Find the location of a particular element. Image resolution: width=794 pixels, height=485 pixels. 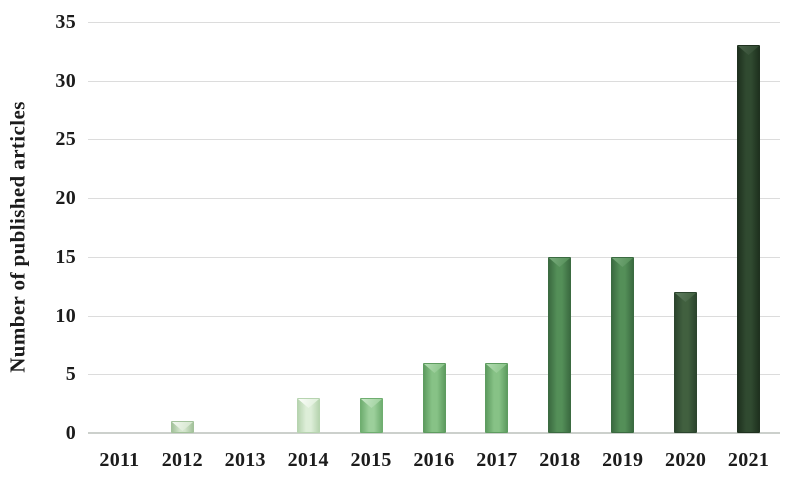

x-tick-label-2015: 2015 is located at coordinates (371, 460).